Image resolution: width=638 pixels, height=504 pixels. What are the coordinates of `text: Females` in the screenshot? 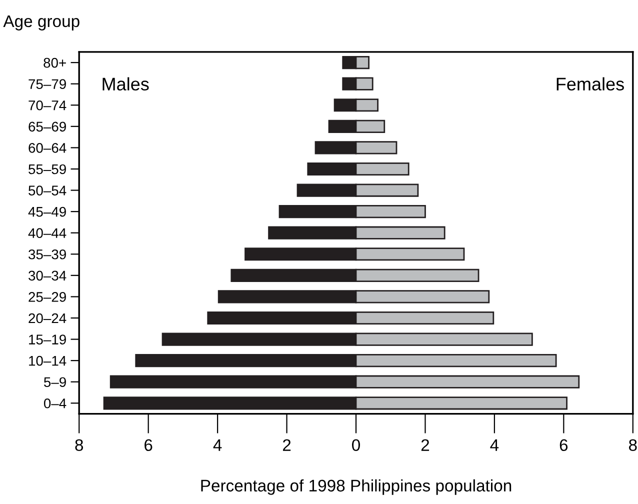 It's located at (590, 84).